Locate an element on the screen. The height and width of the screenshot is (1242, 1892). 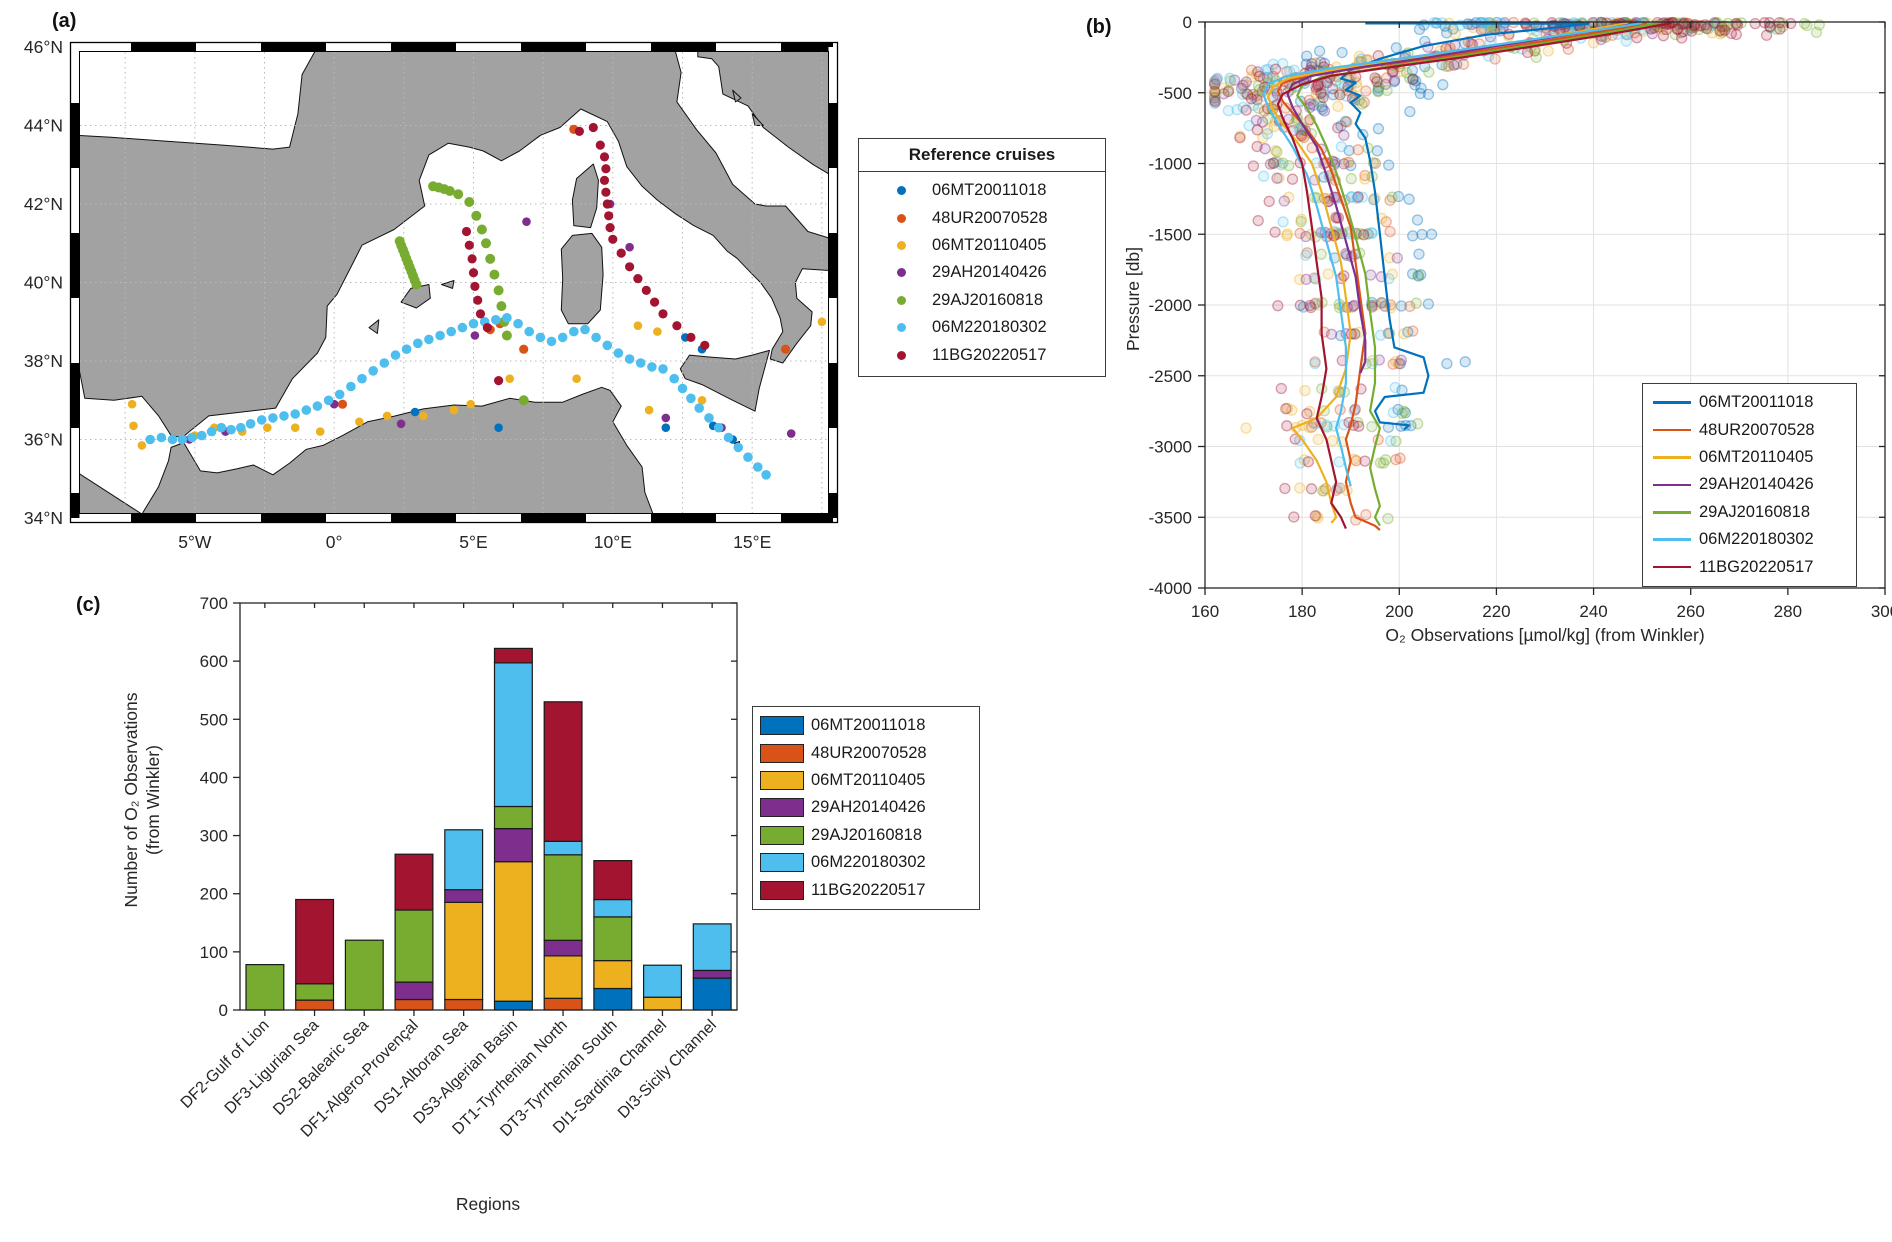
legend-label: 06MT20011018 is located at coordinates (989, 190).